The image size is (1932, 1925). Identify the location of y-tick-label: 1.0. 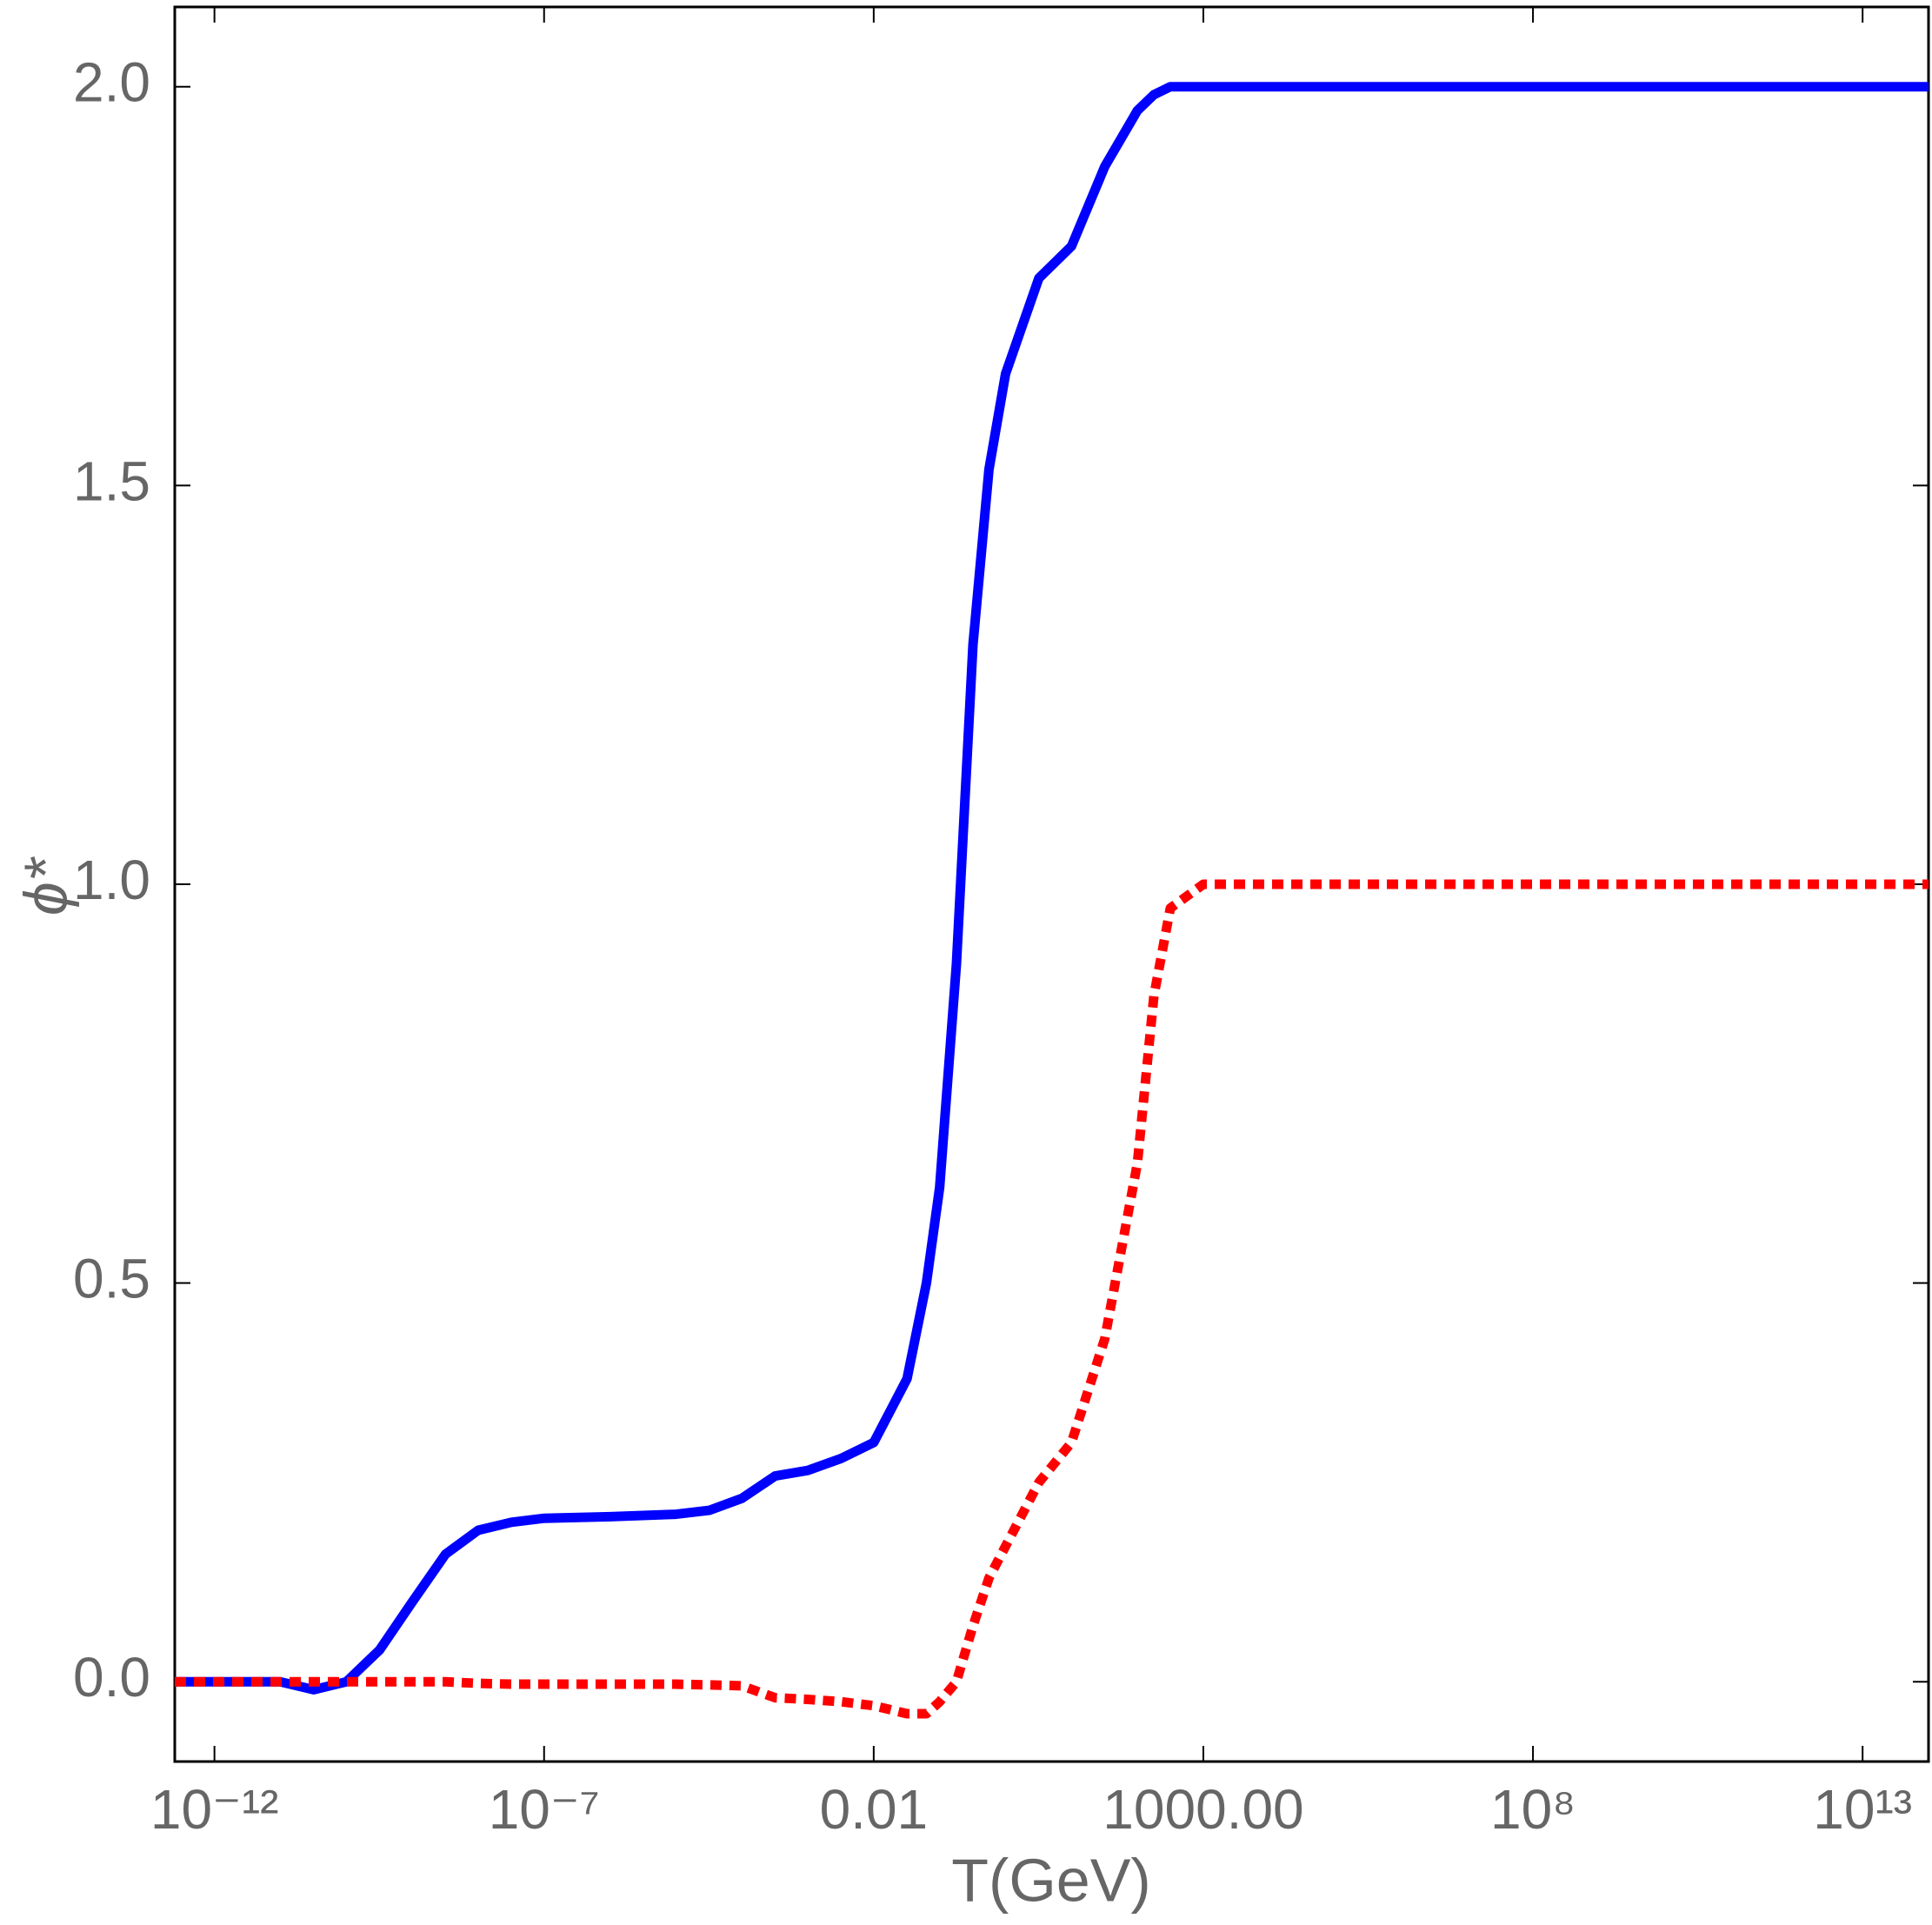
(111, 880).